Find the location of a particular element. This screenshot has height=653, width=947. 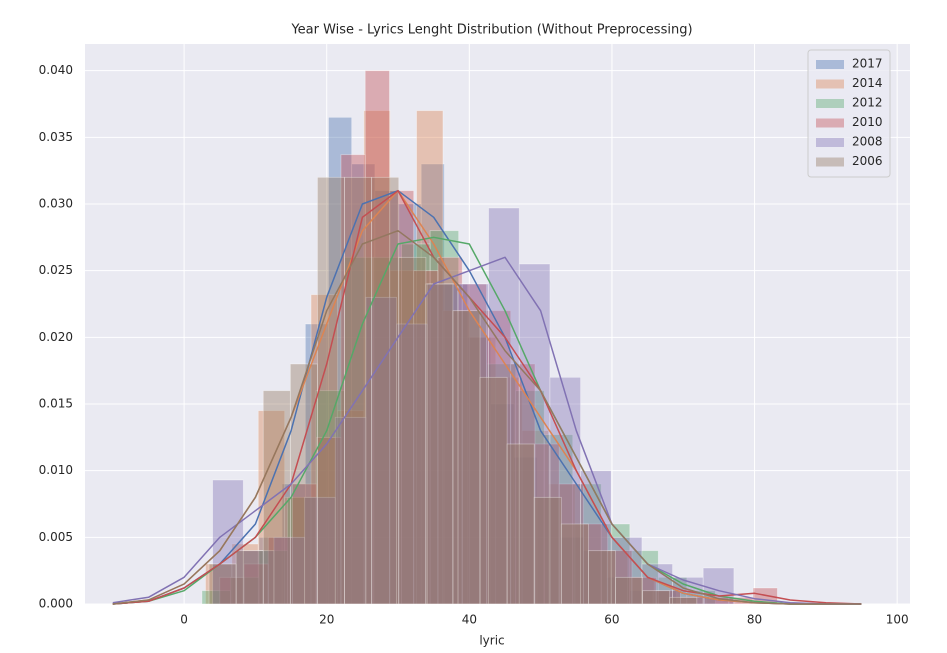

y-tick-label: 0.010 is located at coordinates (56, 470).